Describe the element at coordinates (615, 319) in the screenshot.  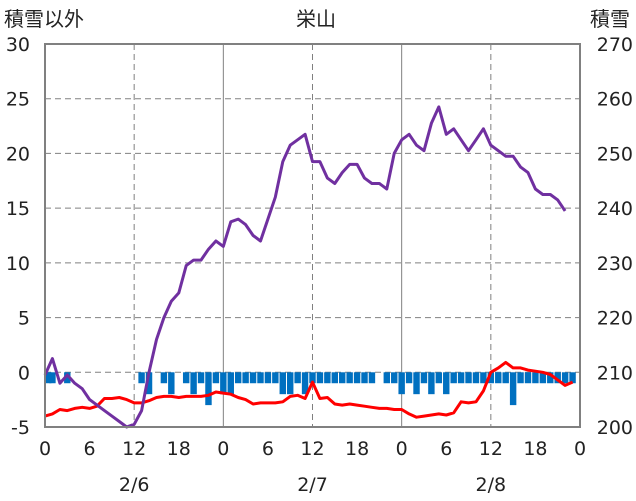
I see `right-tick-label: 220` at that location.